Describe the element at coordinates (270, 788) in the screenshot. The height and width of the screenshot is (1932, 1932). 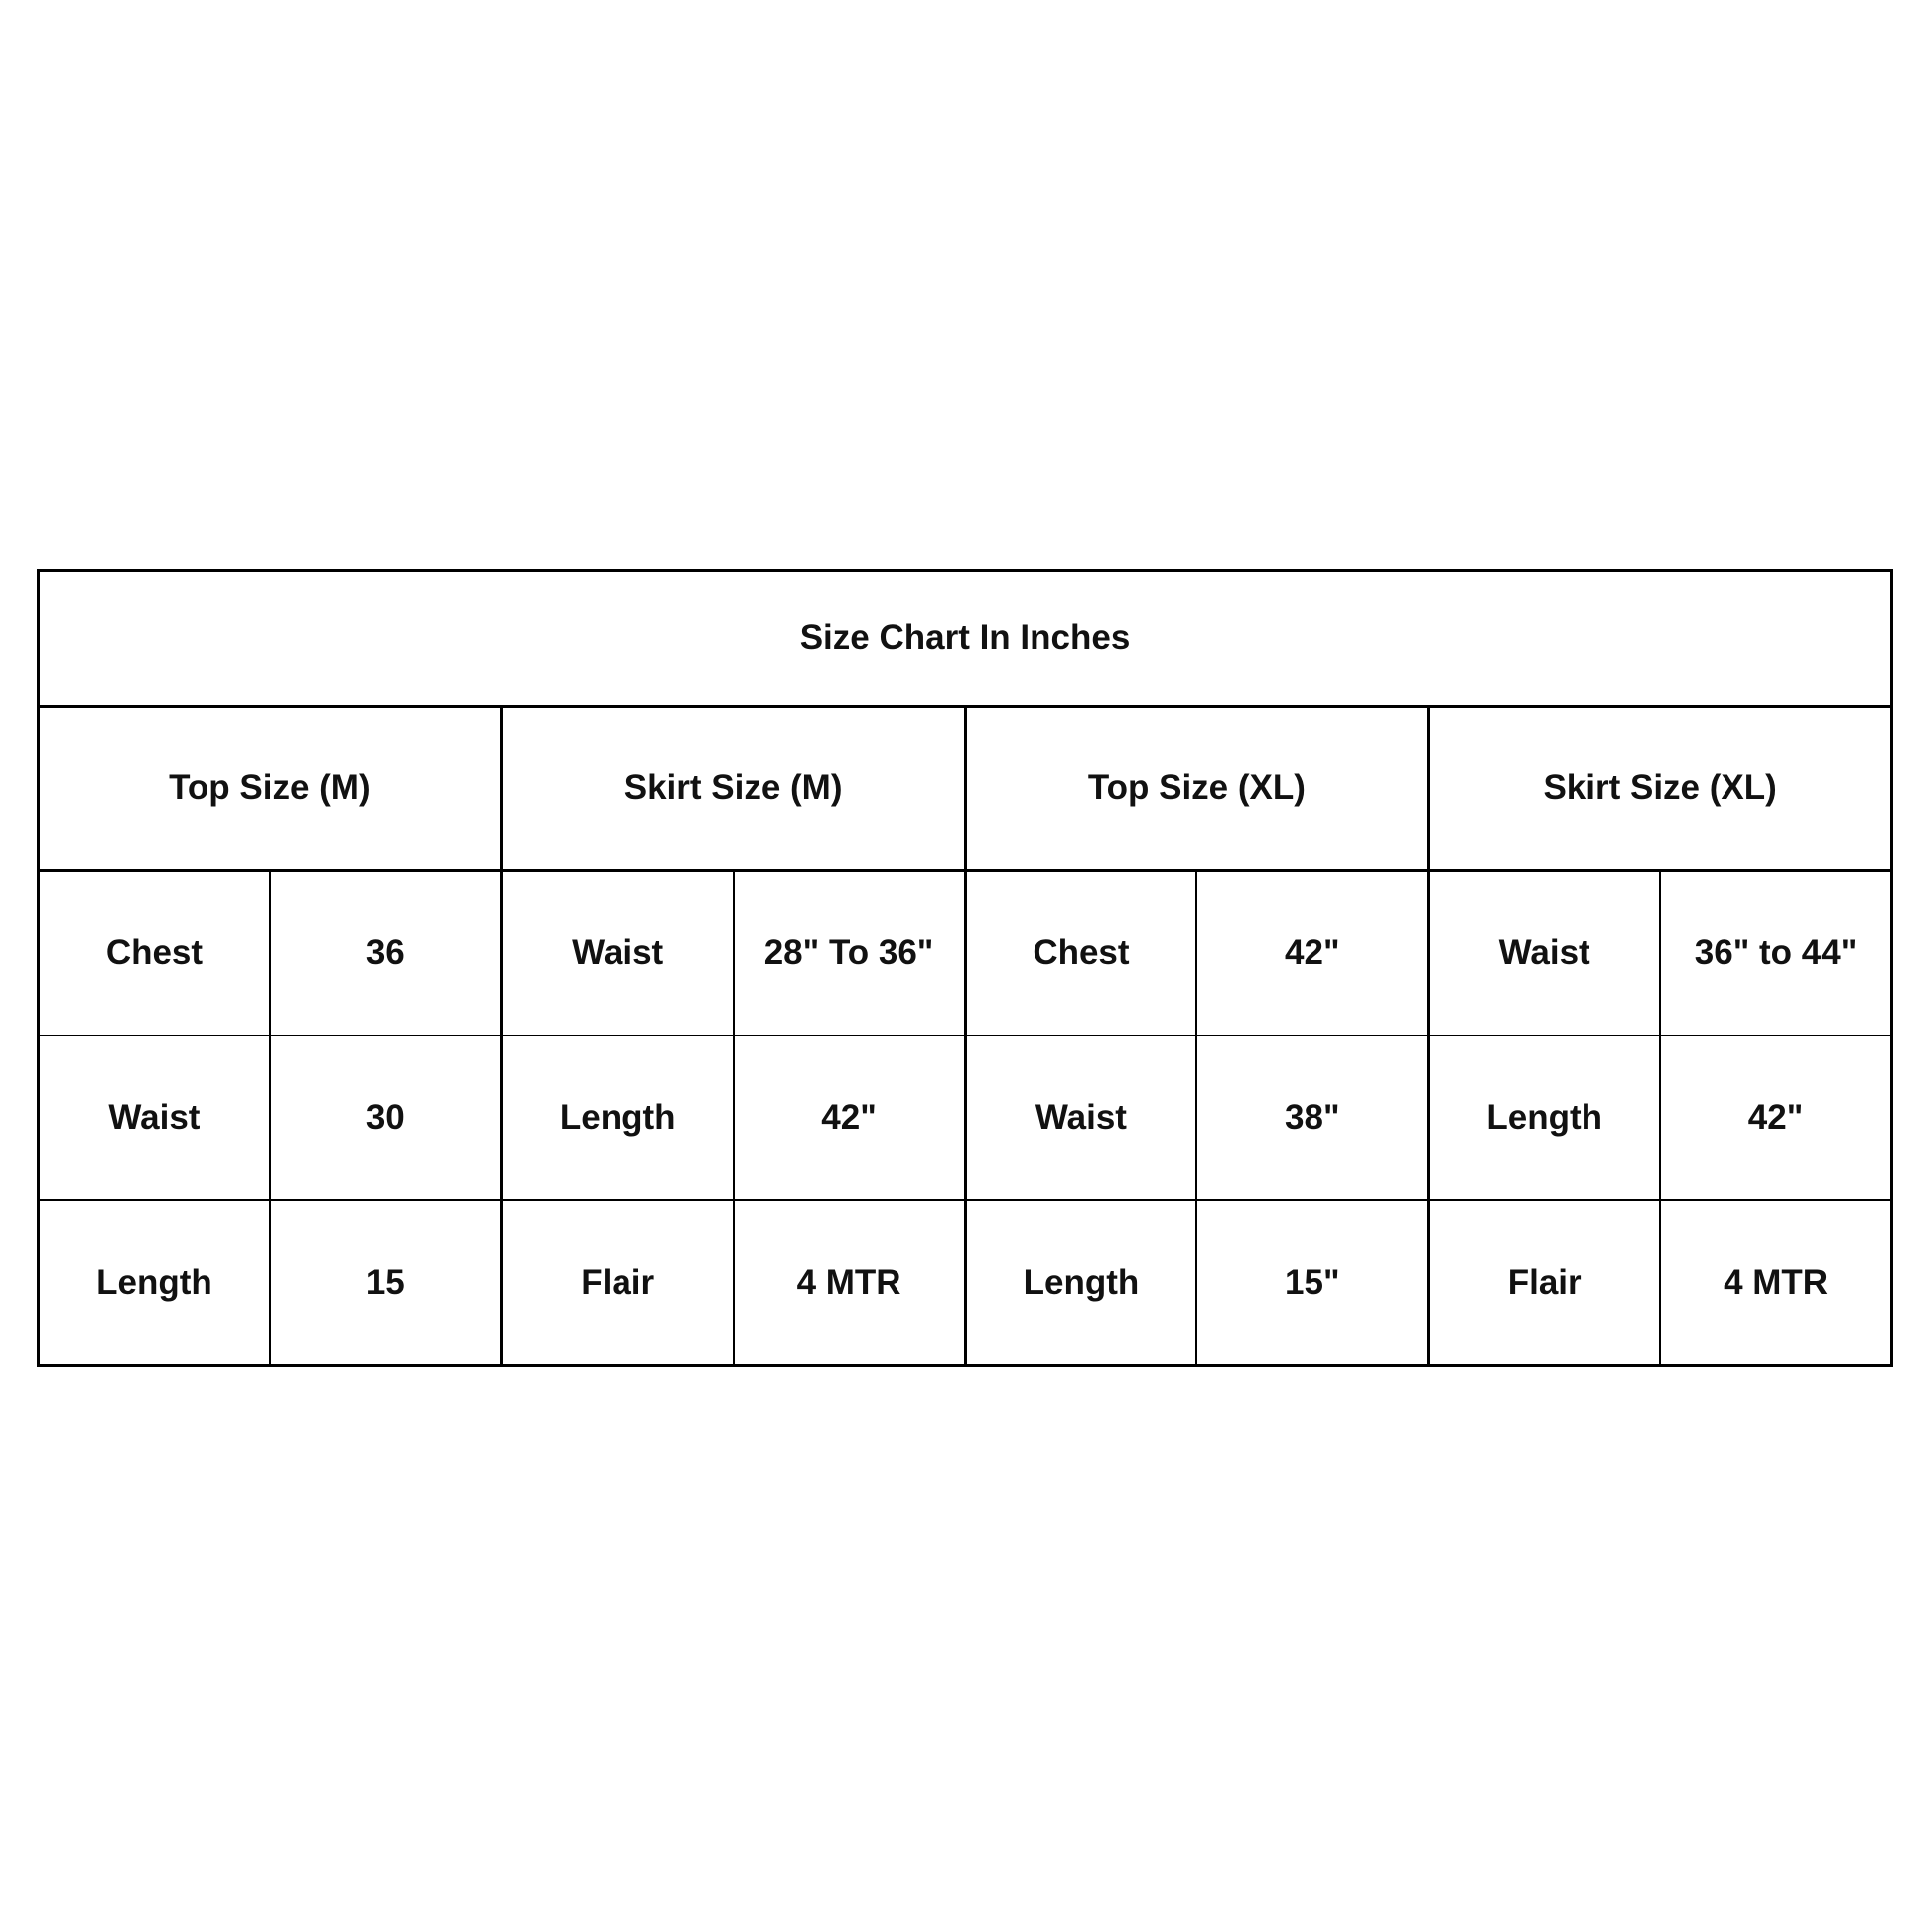
I see `group-header: Top Size (M)` at that location.